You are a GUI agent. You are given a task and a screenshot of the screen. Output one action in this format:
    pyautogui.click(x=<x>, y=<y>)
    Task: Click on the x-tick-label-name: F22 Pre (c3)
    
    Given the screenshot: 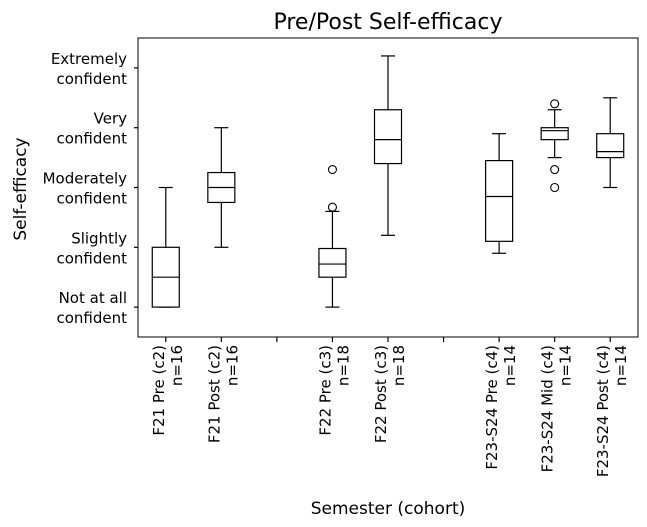 What is the action you would take?
    pyautogui.click(x=325, y=390)
    